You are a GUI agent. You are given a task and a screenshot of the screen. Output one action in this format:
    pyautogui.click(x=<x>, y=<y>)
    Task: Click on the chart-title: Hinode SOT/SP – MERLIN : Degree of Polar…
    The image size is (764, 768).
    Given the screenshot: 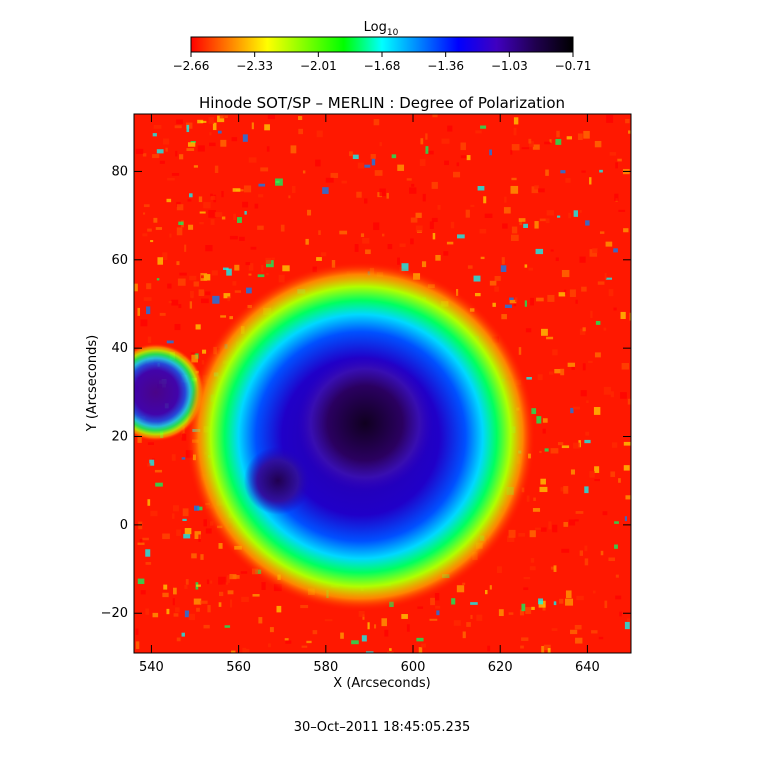 What is the action you would take?
    pyautogui.click(x=382, y=103)
    